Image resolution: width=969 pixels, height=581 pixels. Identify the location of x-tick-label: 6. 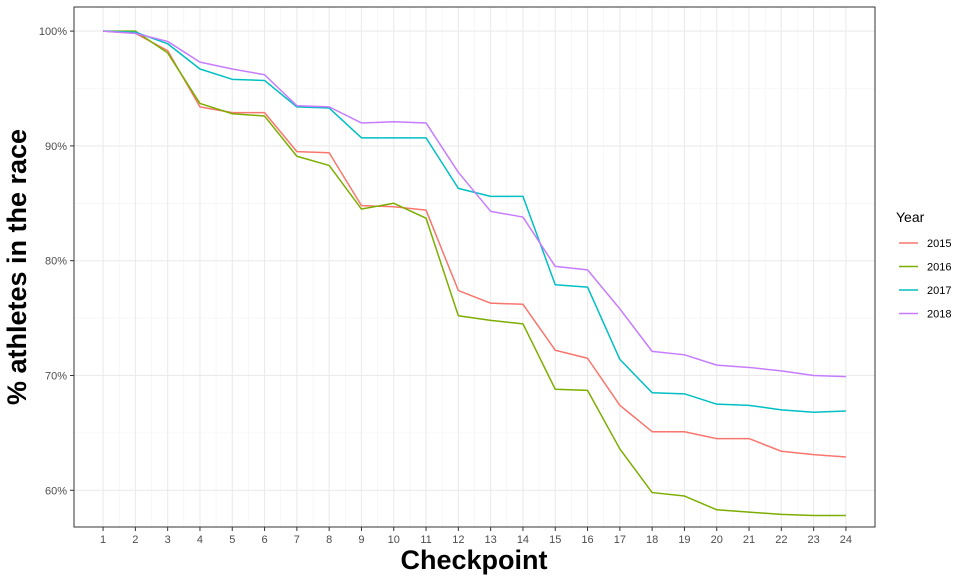
(264, 540).